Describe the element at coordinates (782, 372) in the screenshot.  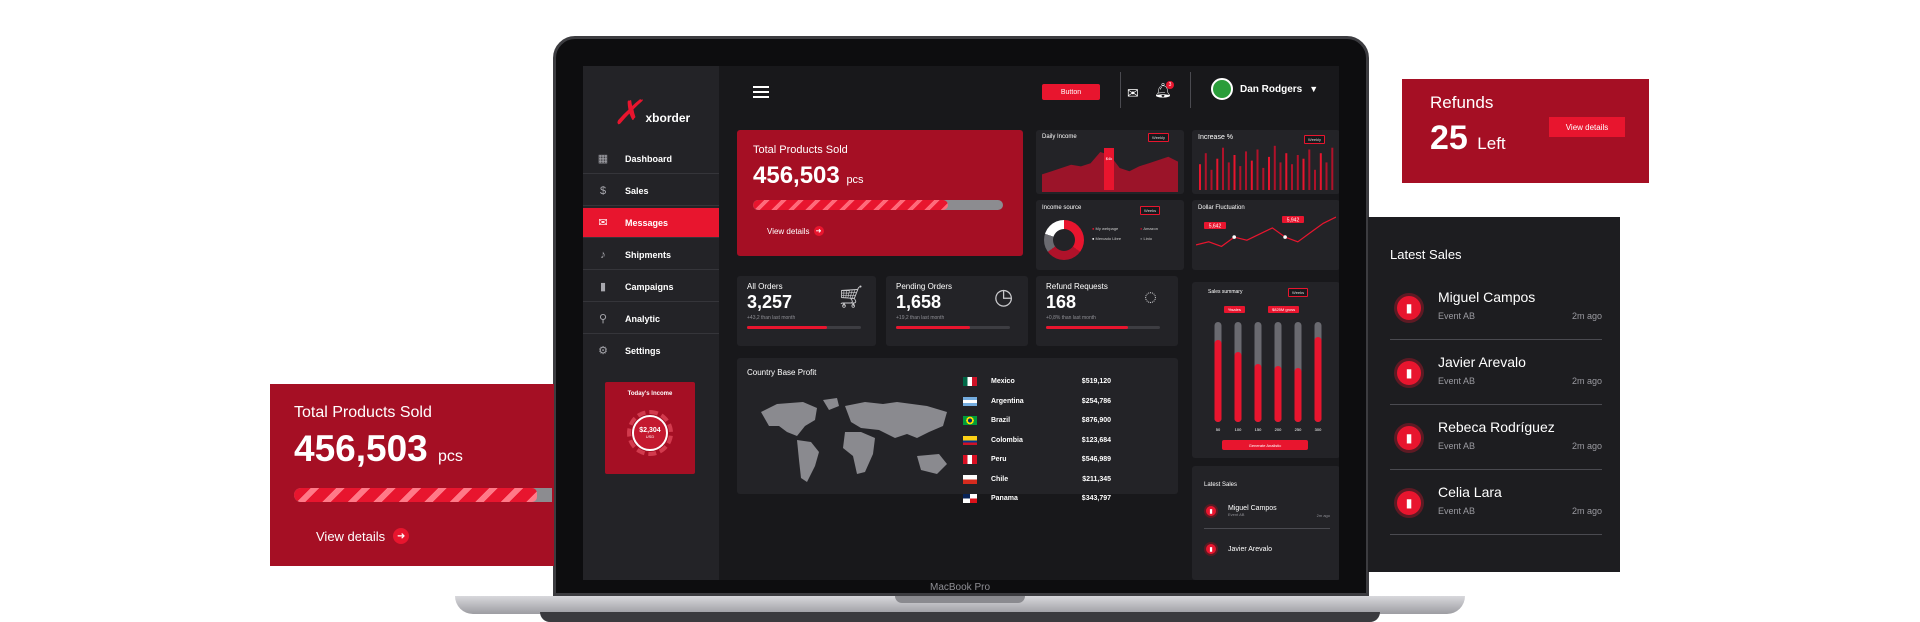
I see `country-profit-title: Country Base Profit` at that location.